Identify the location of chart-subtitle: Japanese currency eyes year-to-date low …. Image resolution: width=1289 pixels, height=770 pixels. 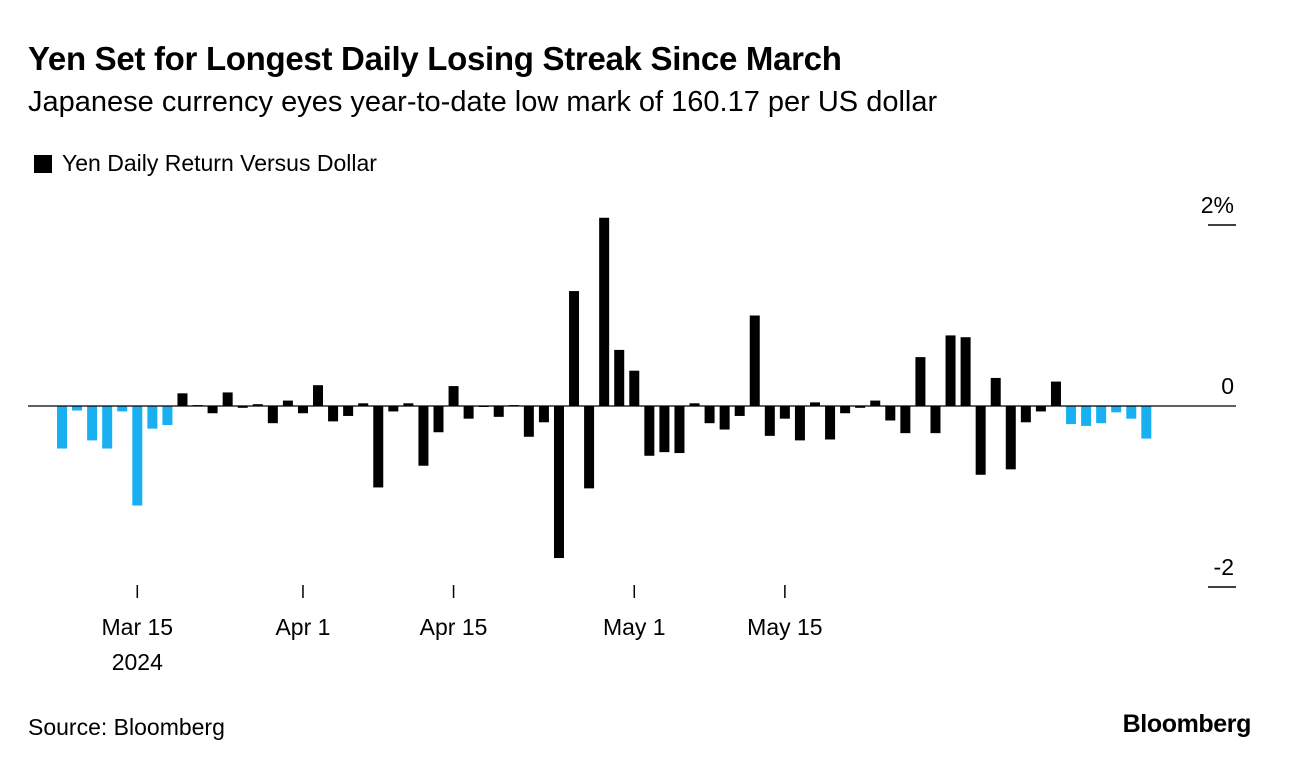
(483, 102).